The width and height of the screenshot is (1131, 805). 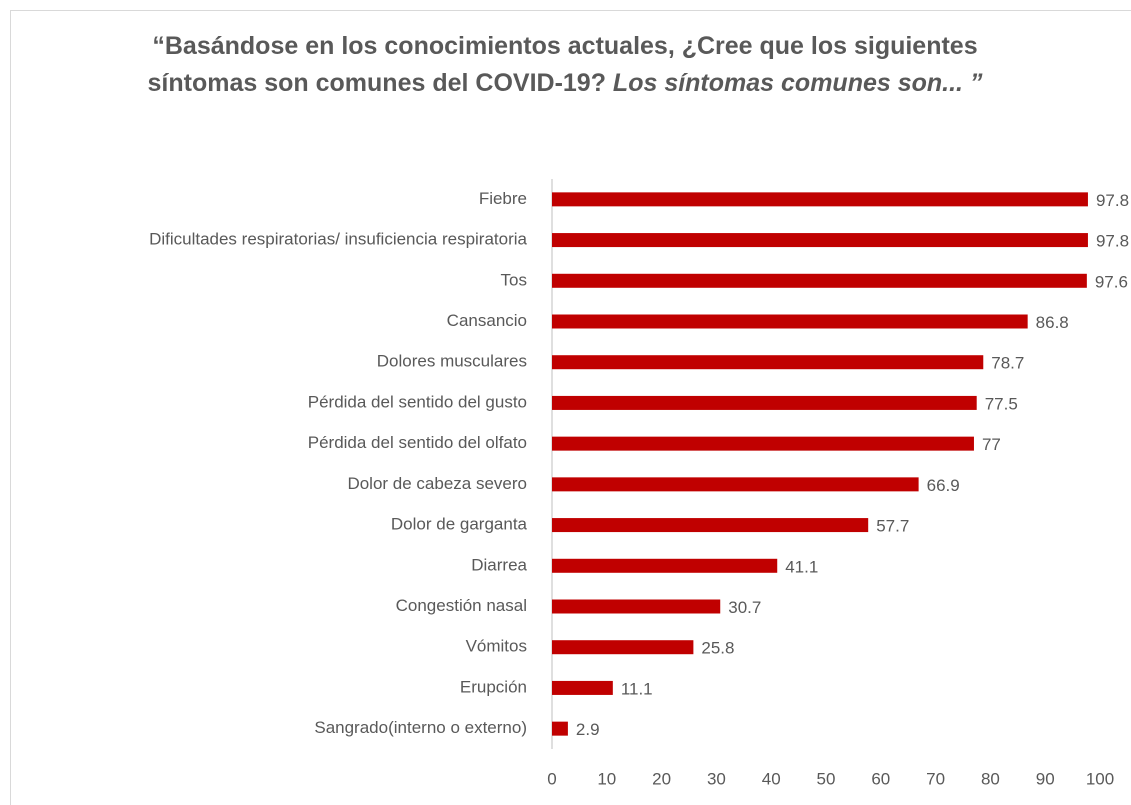 I want to click on y-tick-label: Sangrado(interno o externo), so click(x=420, y=727).